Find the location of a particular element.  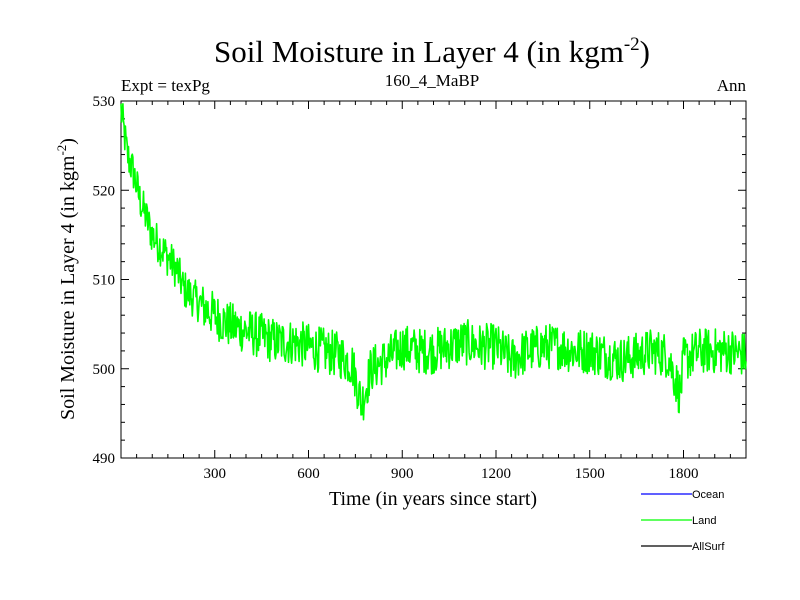

y-tick-label: 500 is located at coordinates (104, 370).